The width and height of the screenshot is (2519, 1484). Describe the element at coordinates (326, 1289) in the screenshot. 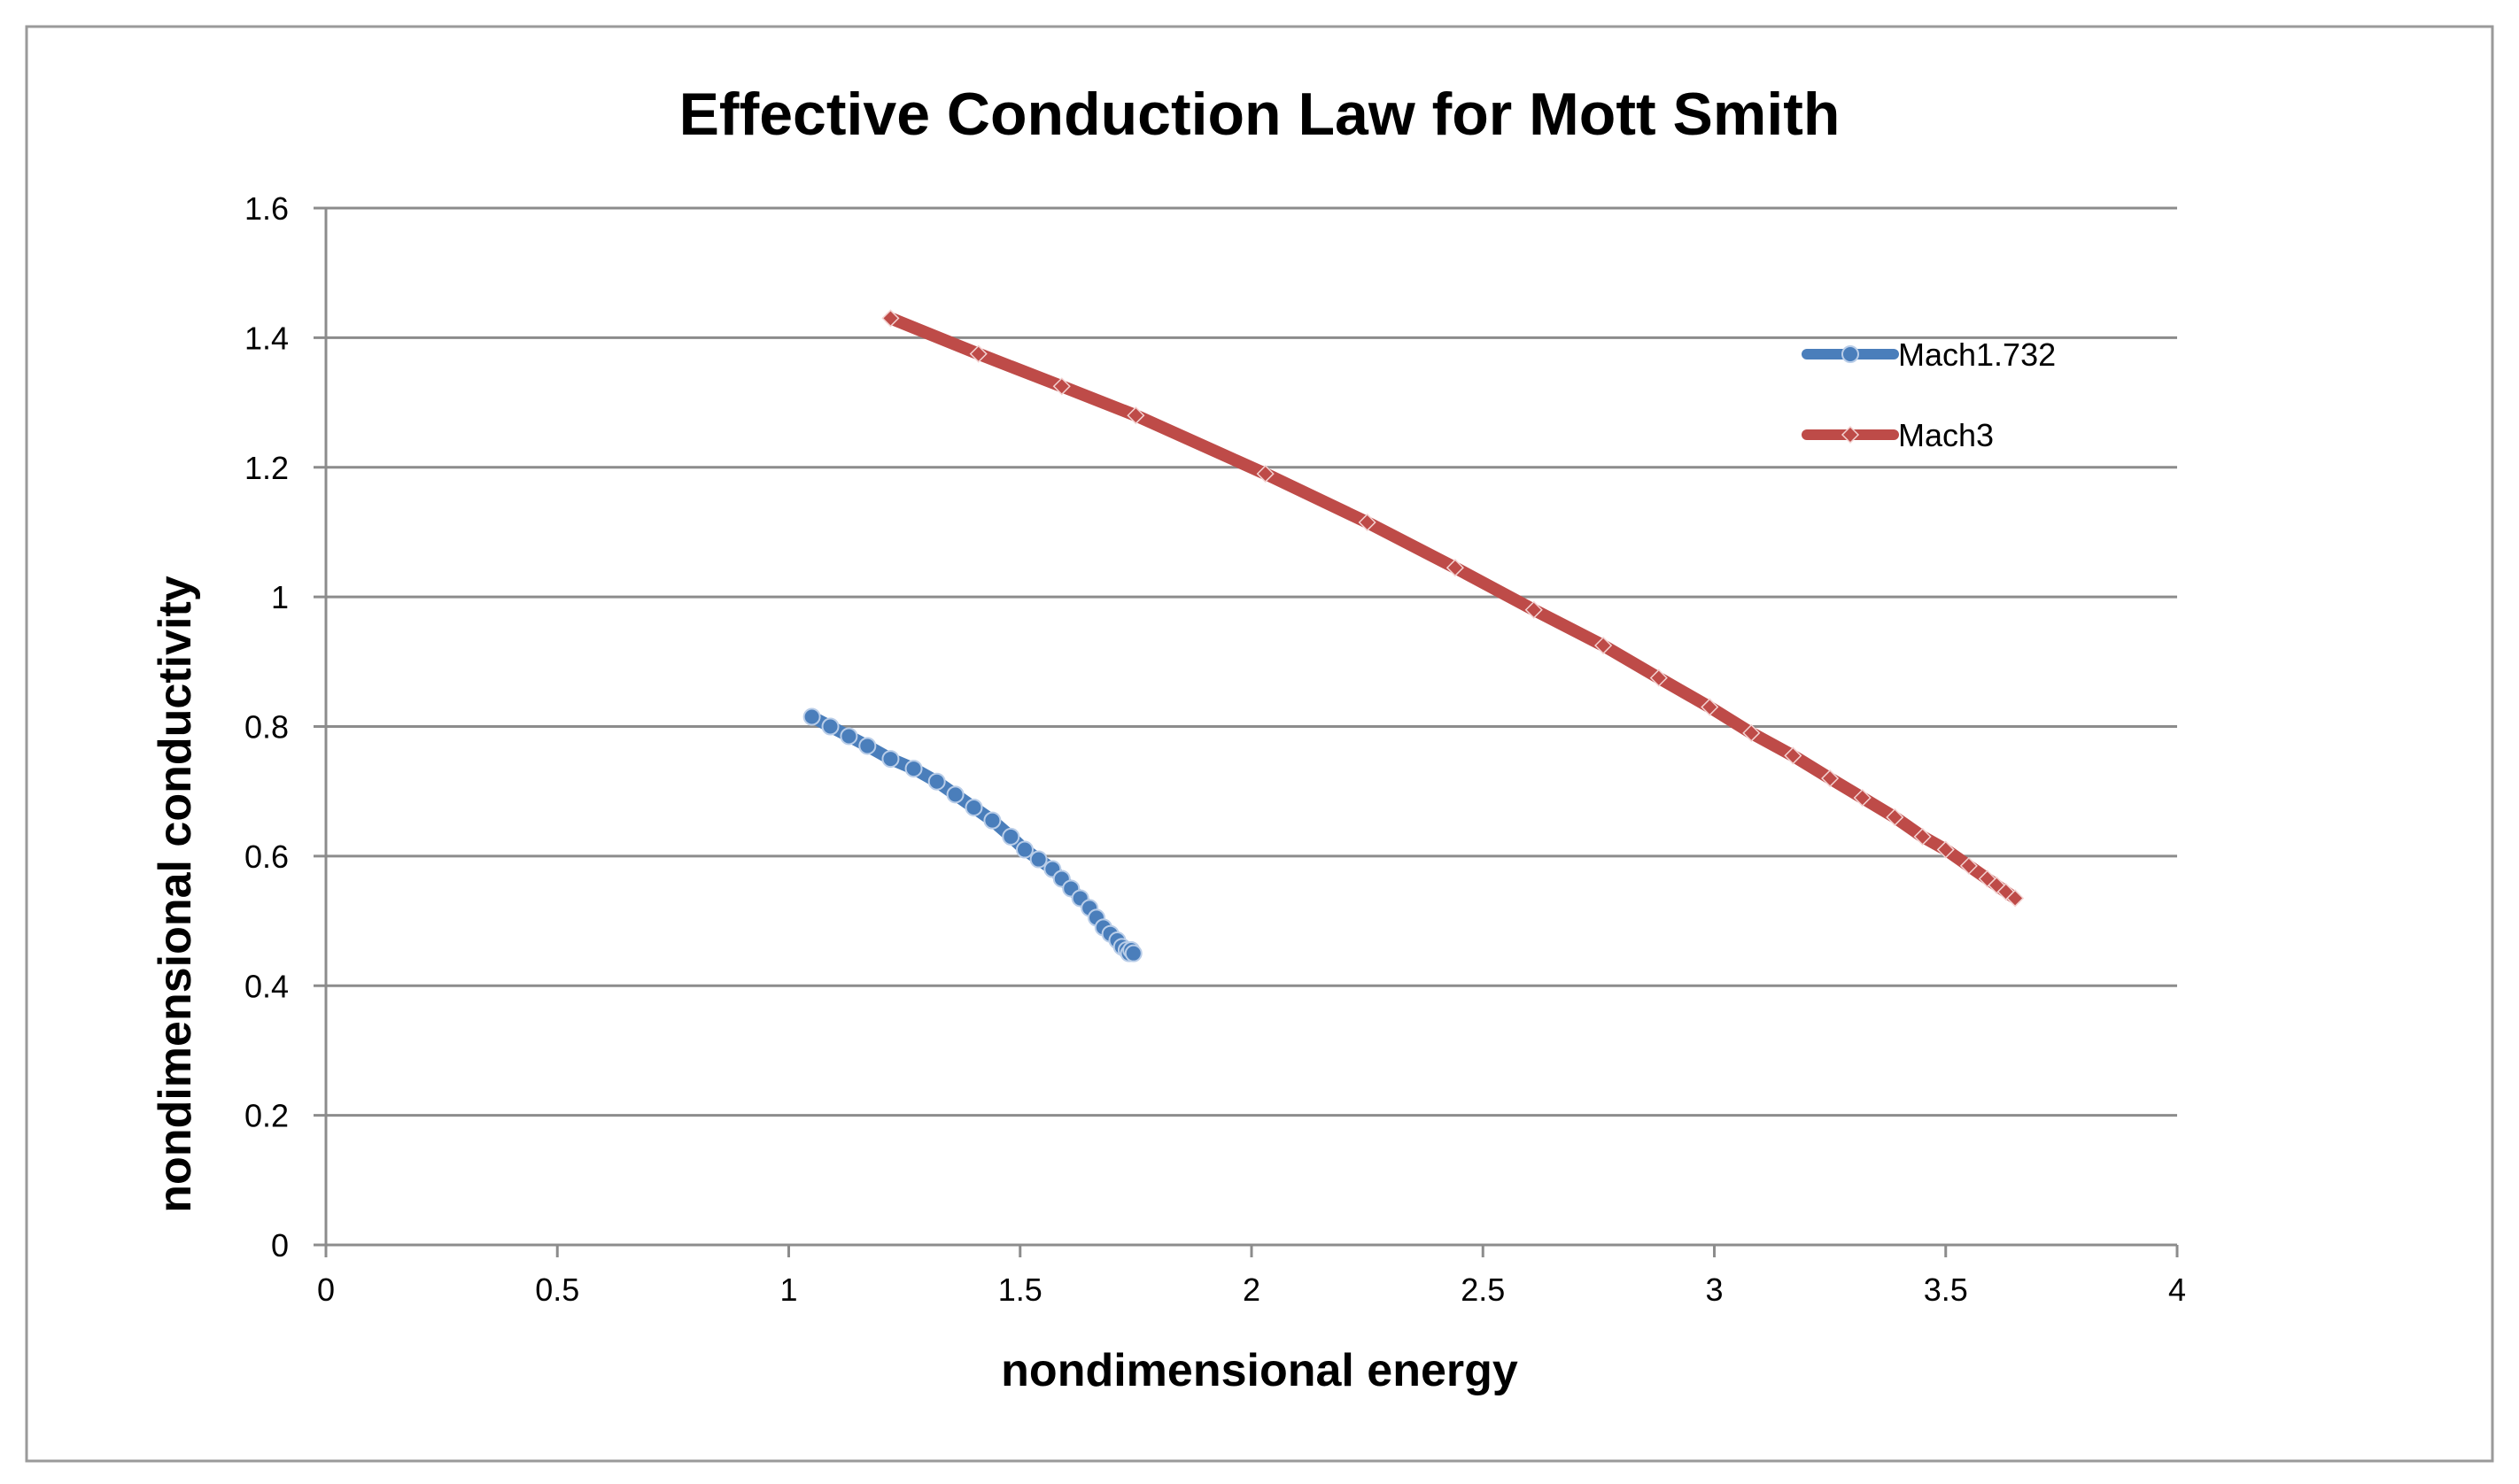

I see `x-tick-label: 0` at that location.